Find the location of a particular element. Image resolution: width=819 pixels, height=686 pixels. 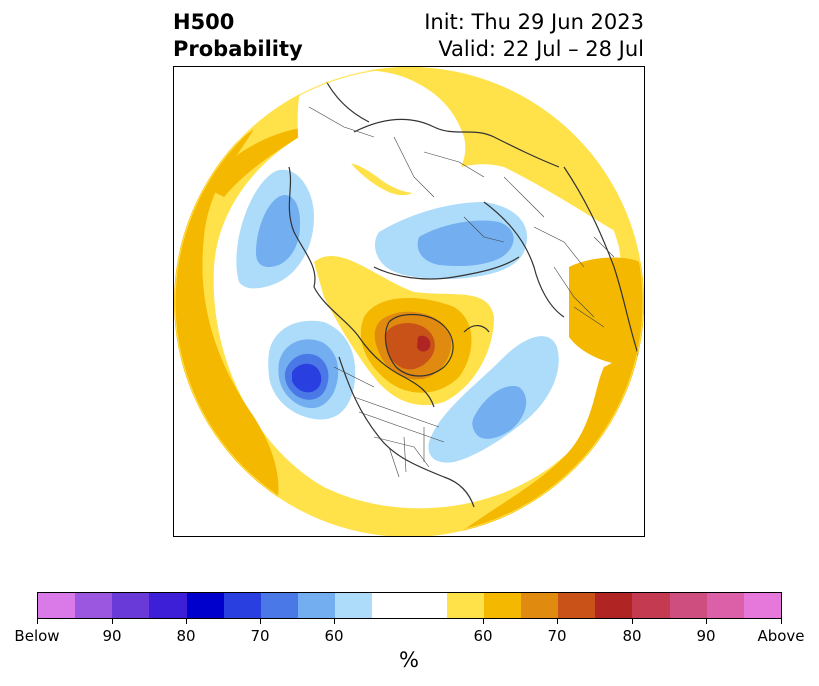

below-70-atlantic is located at coordinates (499, 412).